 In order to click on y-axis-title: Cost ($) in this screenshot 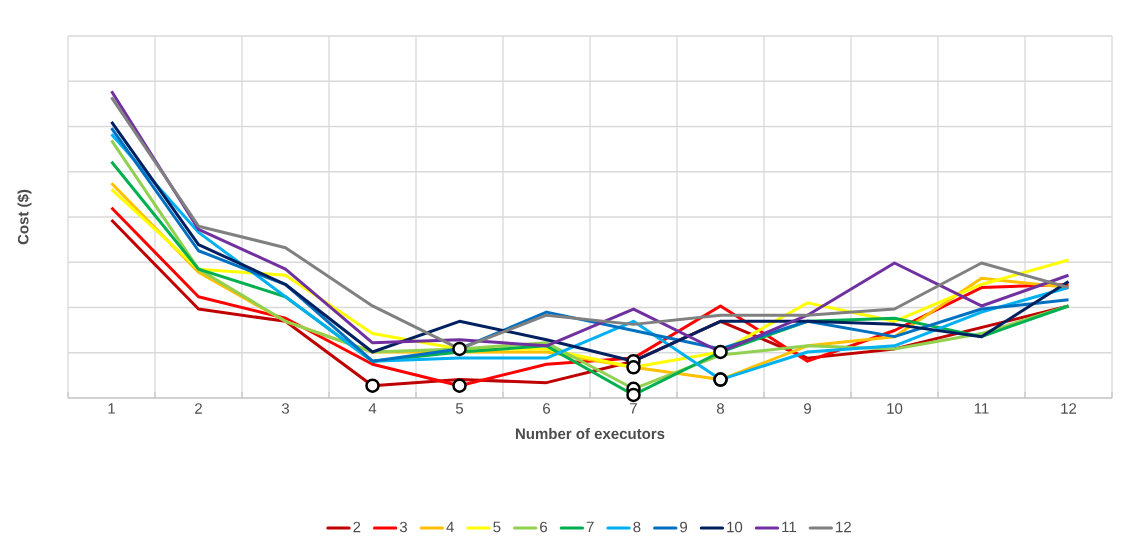, I will do `click(24, 217)`.